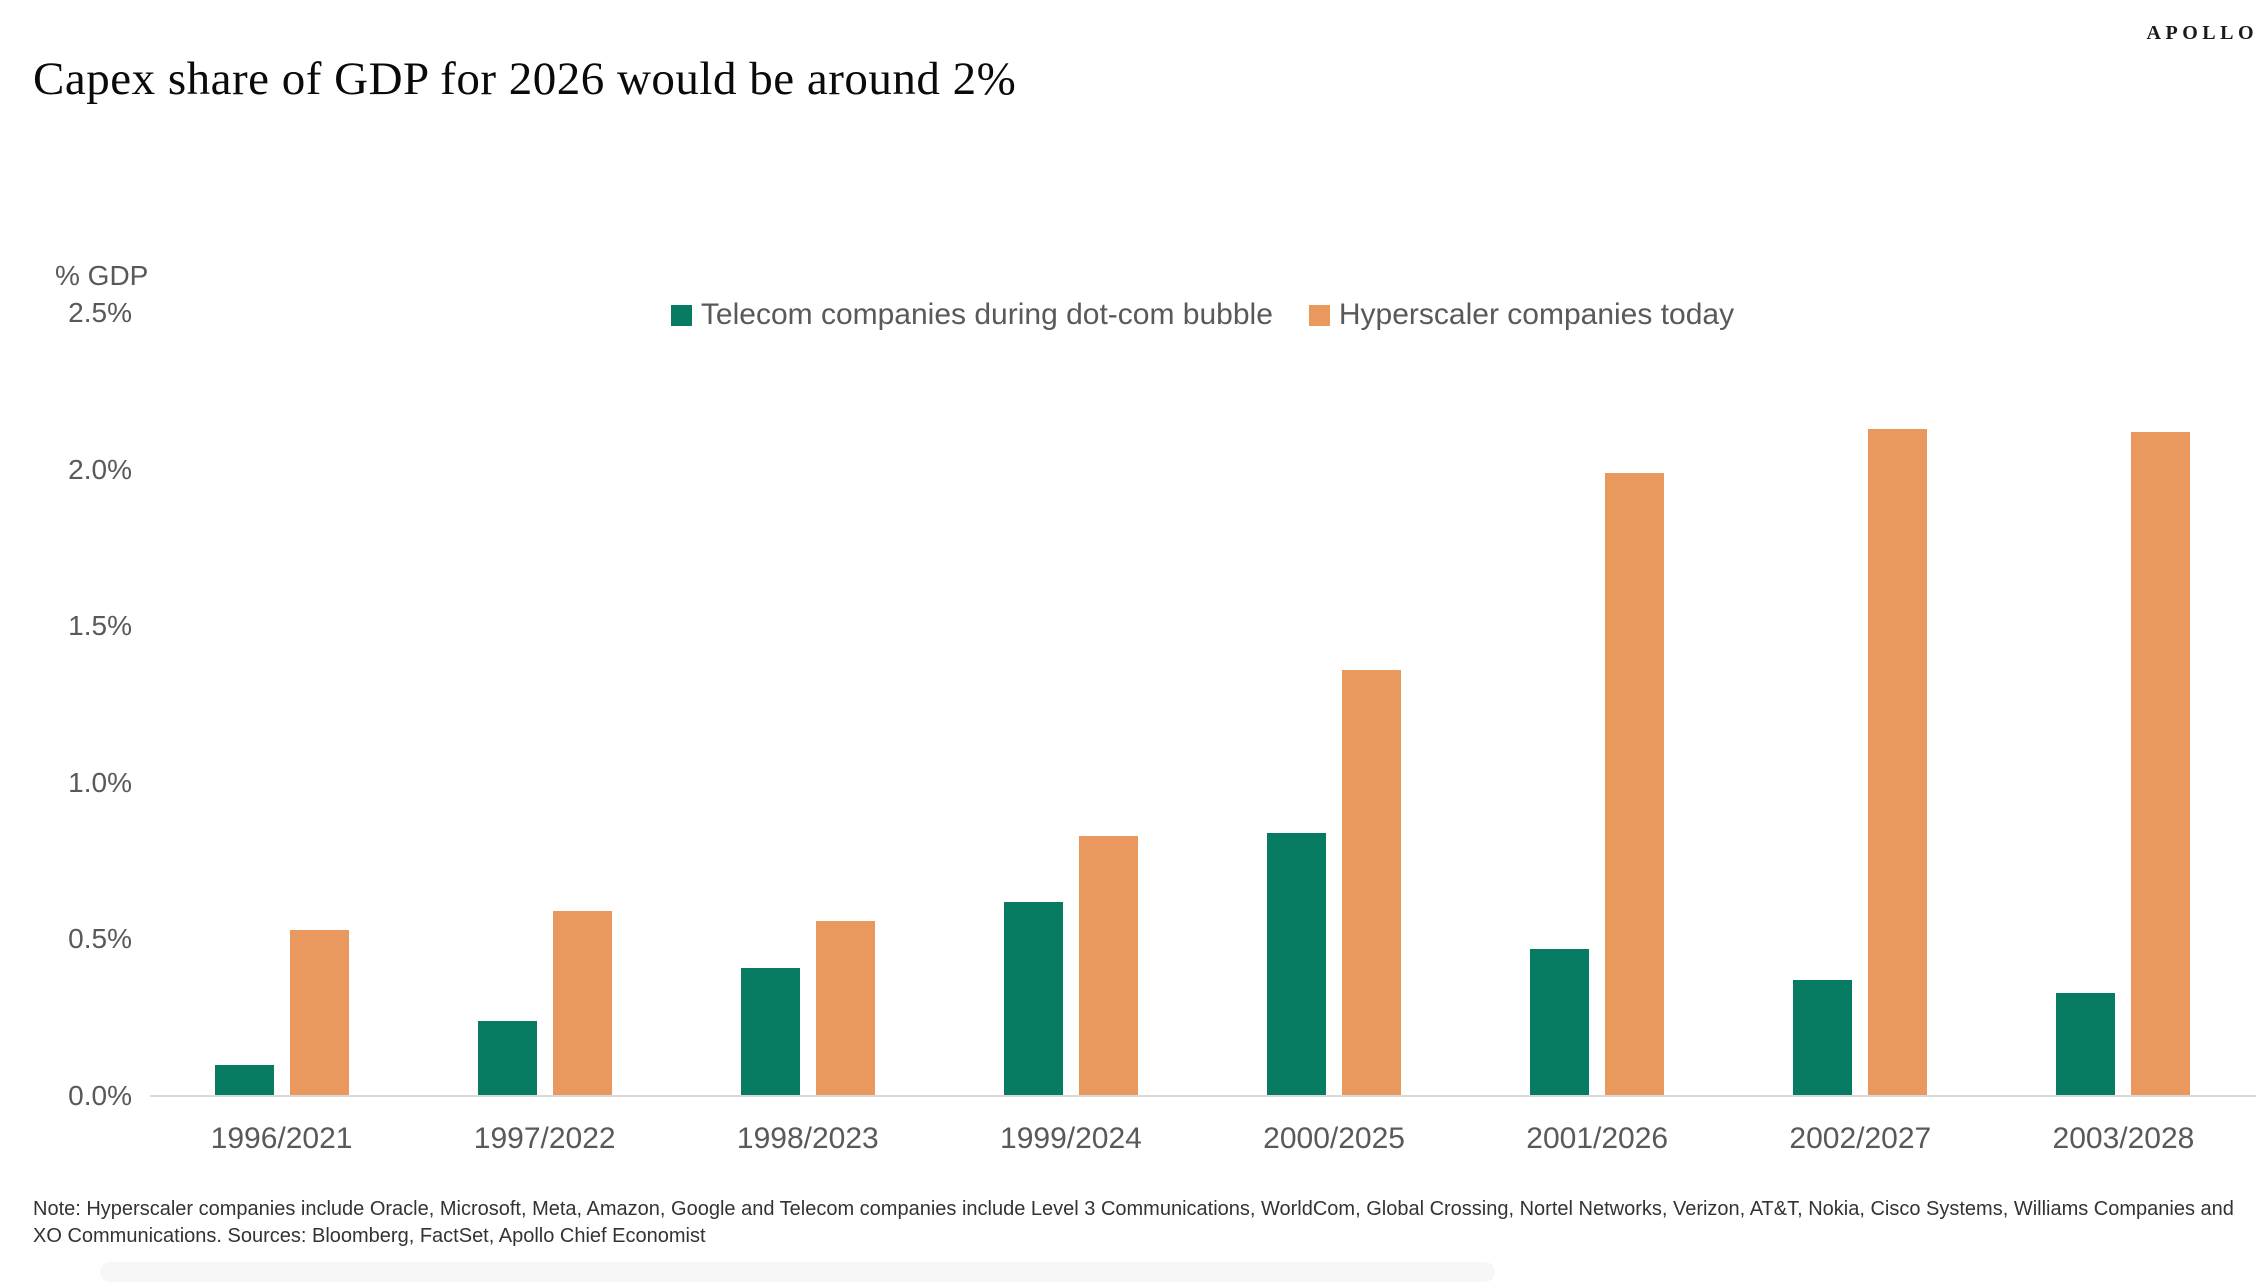  I want to click on y-tick-label: 0.5%, so click(100, 939).